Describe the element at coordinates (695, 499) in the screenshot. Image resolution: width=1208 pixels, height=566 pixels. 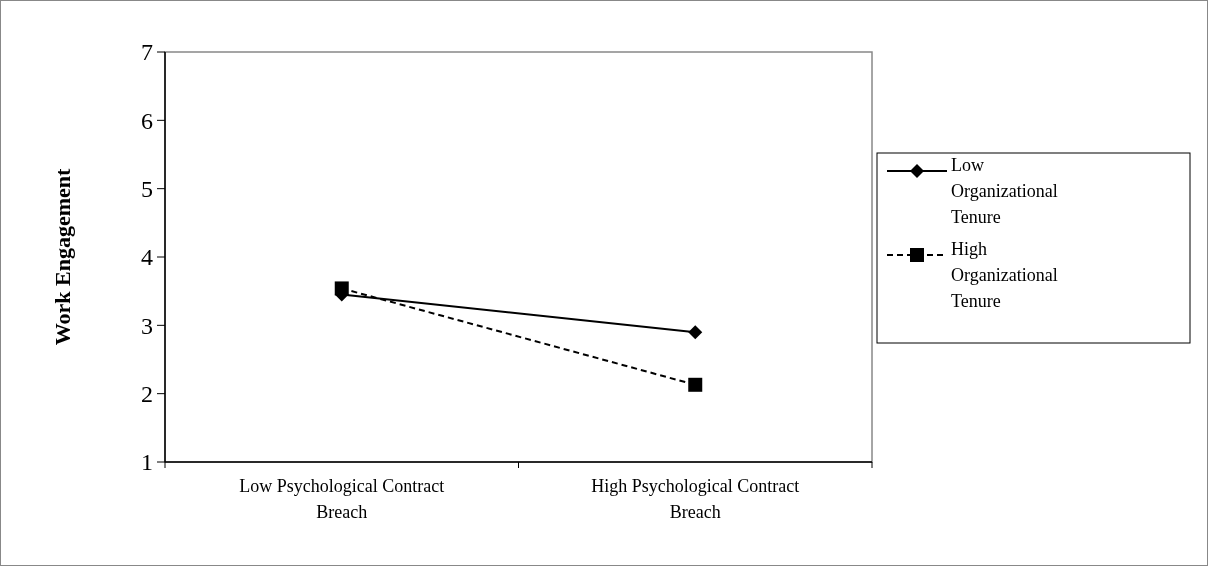
I see `x-tick-label: High Psychological Contract Breach` at that location.